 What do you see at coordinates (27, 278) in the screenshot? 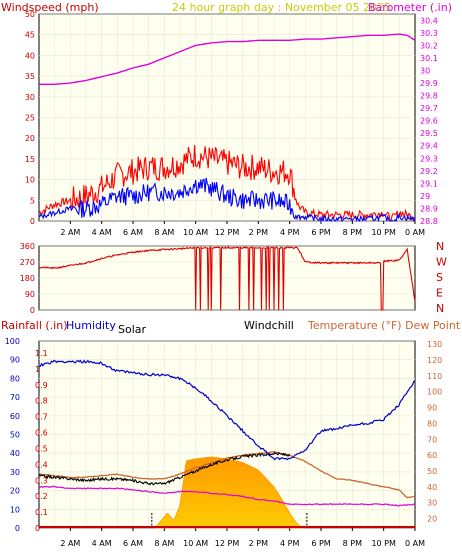
I see `direction-tick-label: 180` at bounding box center [27, 278].